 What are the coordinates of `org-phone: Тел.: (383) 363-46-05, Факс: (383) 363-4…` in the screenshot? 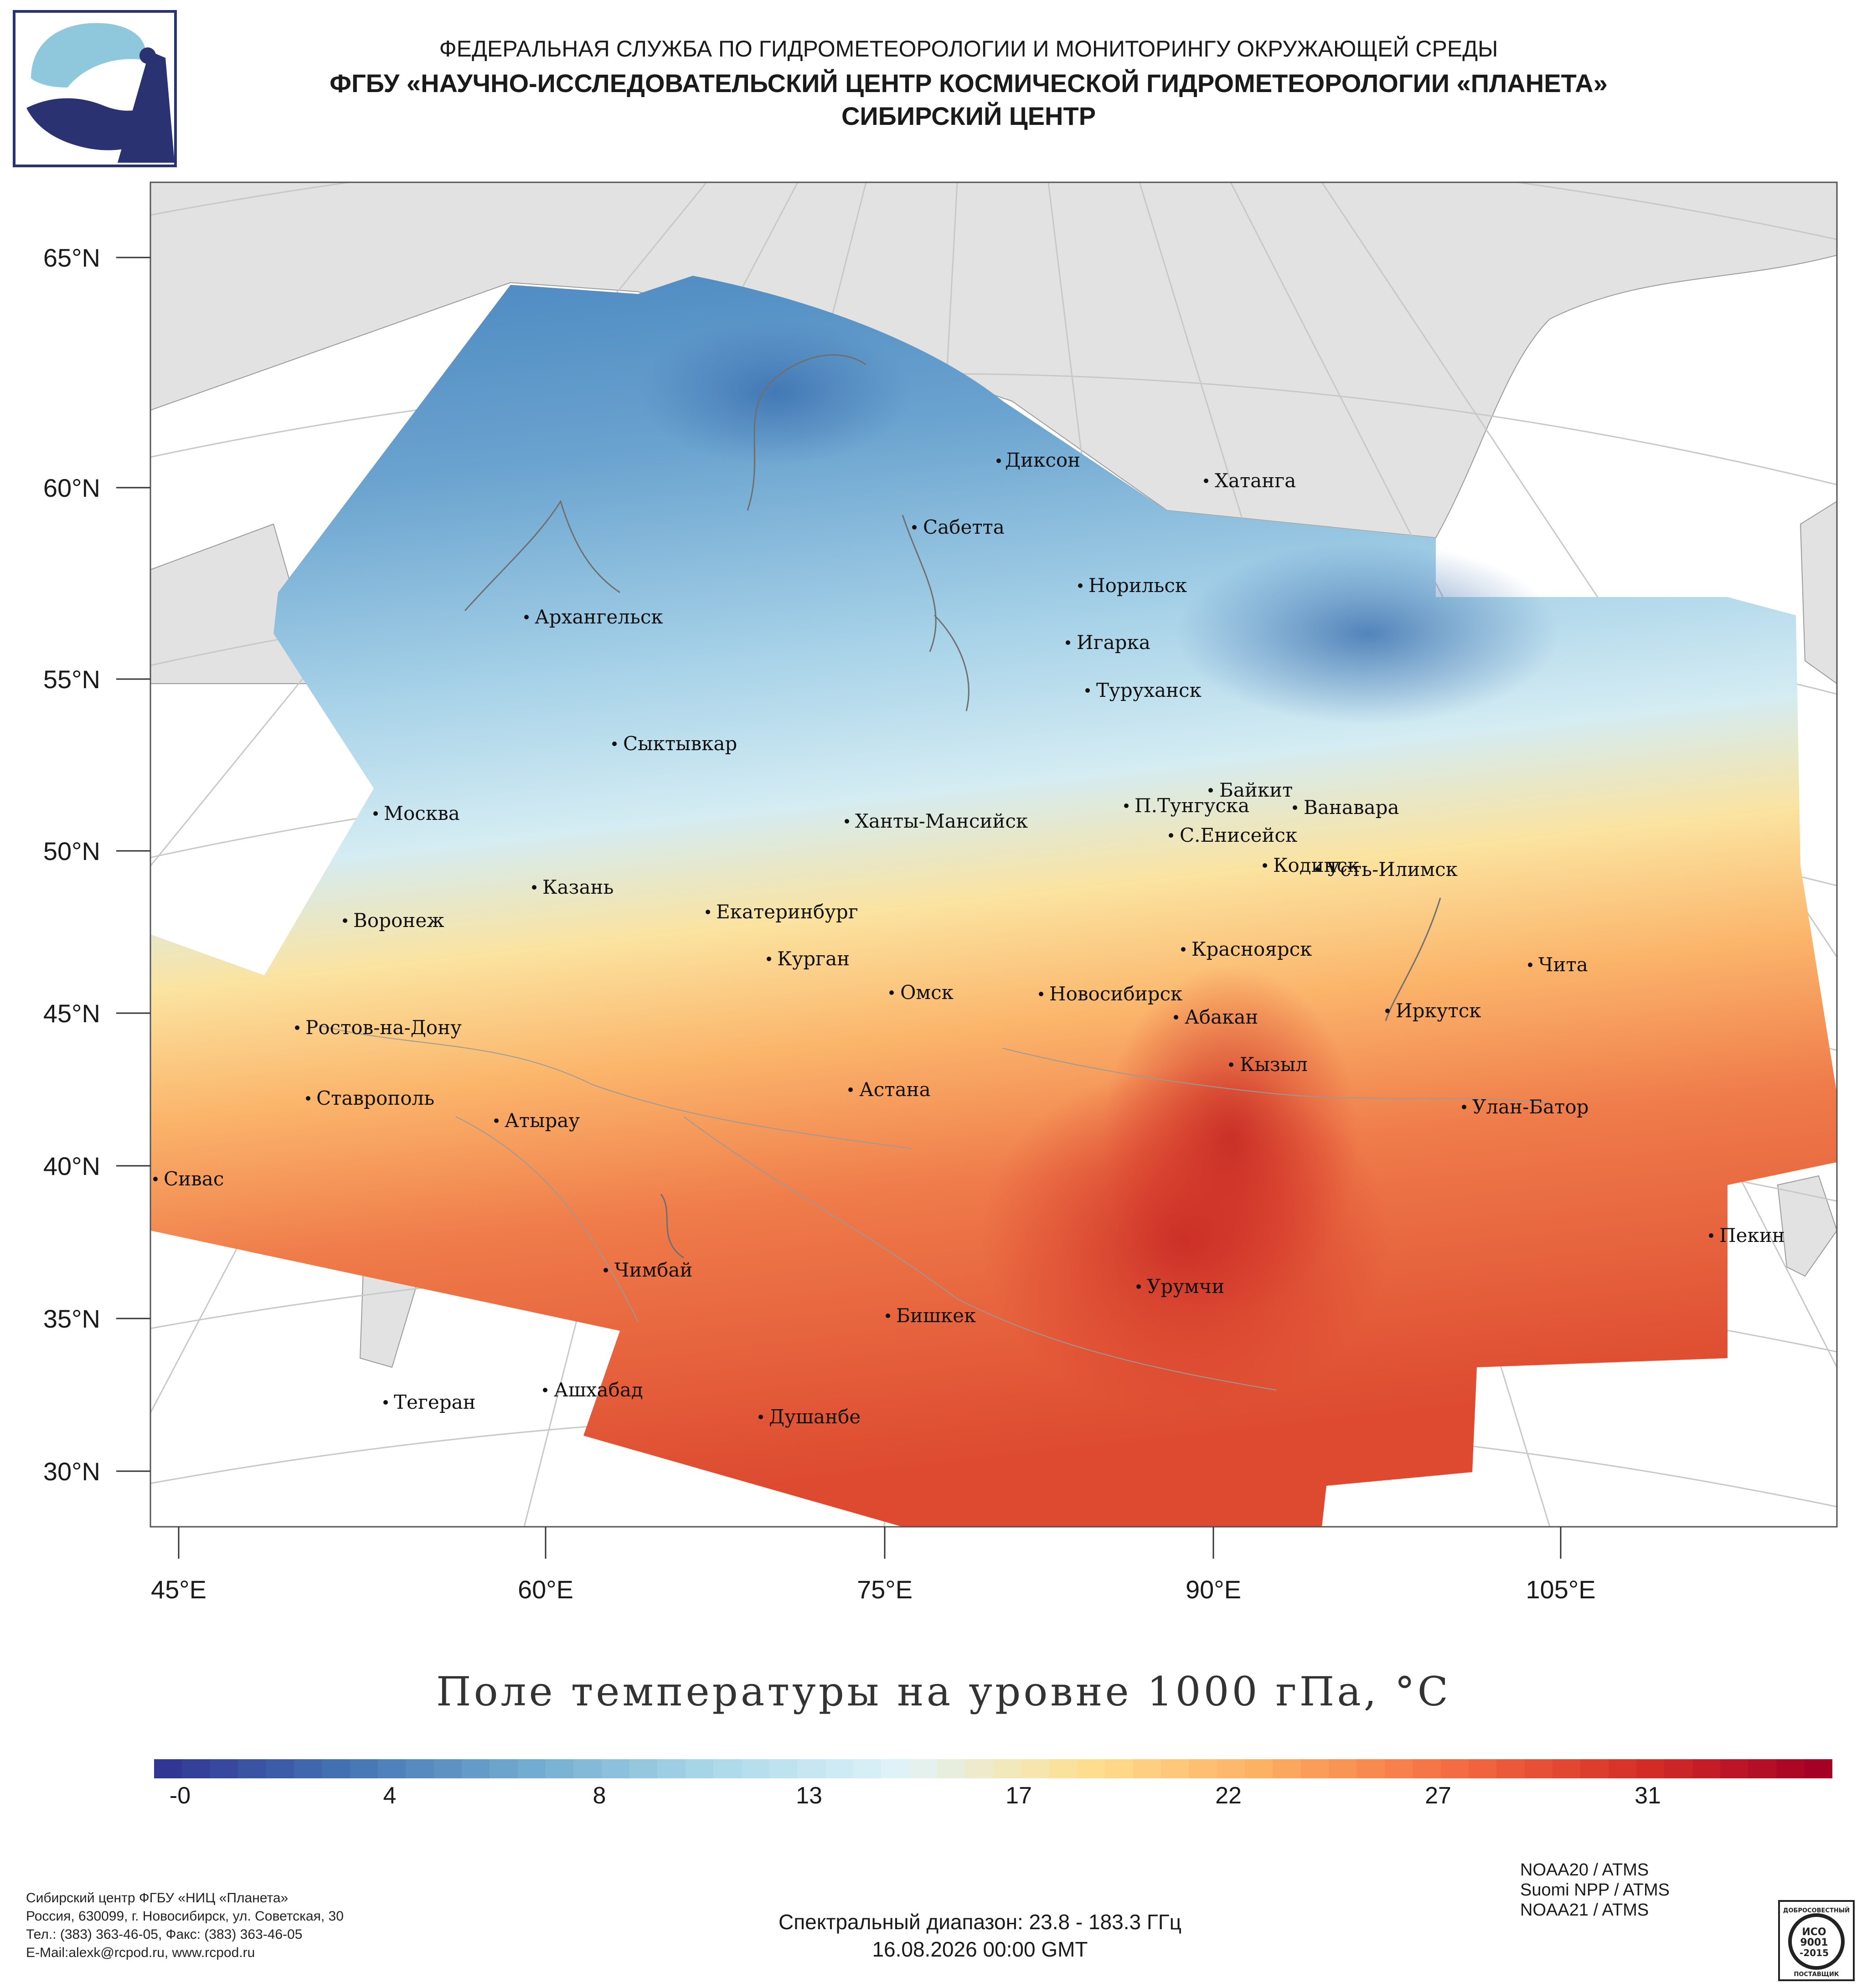 It's located at (164, 1935).